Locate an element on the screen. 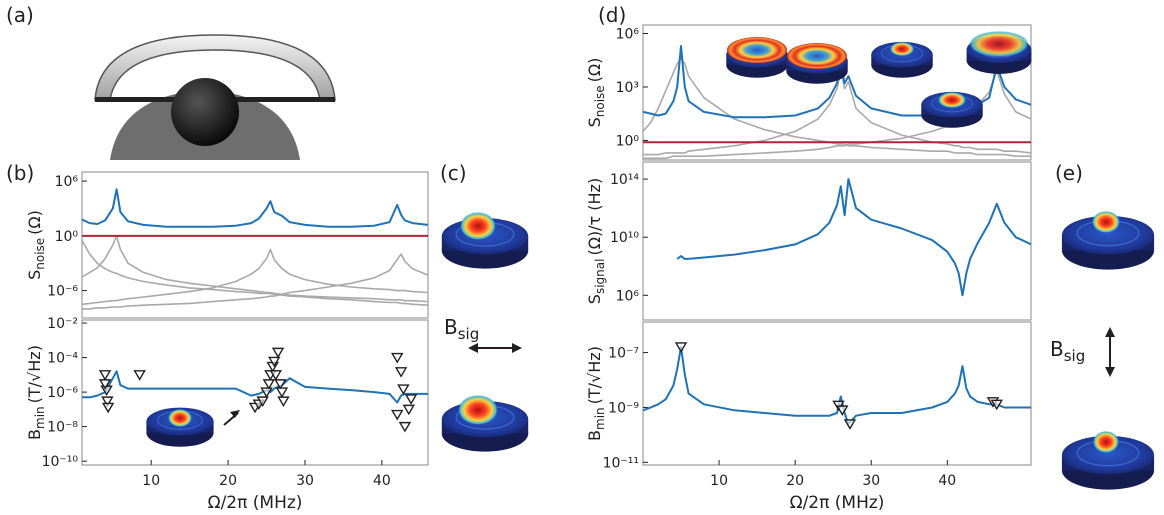 The height and width of the screenshot is (515, 1164). y-tick-label: 10¹⁰ is located at coordinates (624, 238).